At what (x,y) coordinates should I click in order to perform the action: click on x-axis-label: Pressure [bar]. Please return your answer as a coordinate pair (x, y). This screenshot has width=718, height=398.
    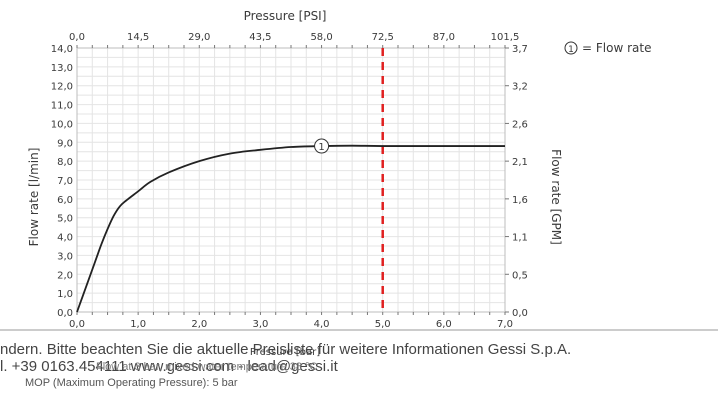
    Looking at the image, I should click on (285, 352).